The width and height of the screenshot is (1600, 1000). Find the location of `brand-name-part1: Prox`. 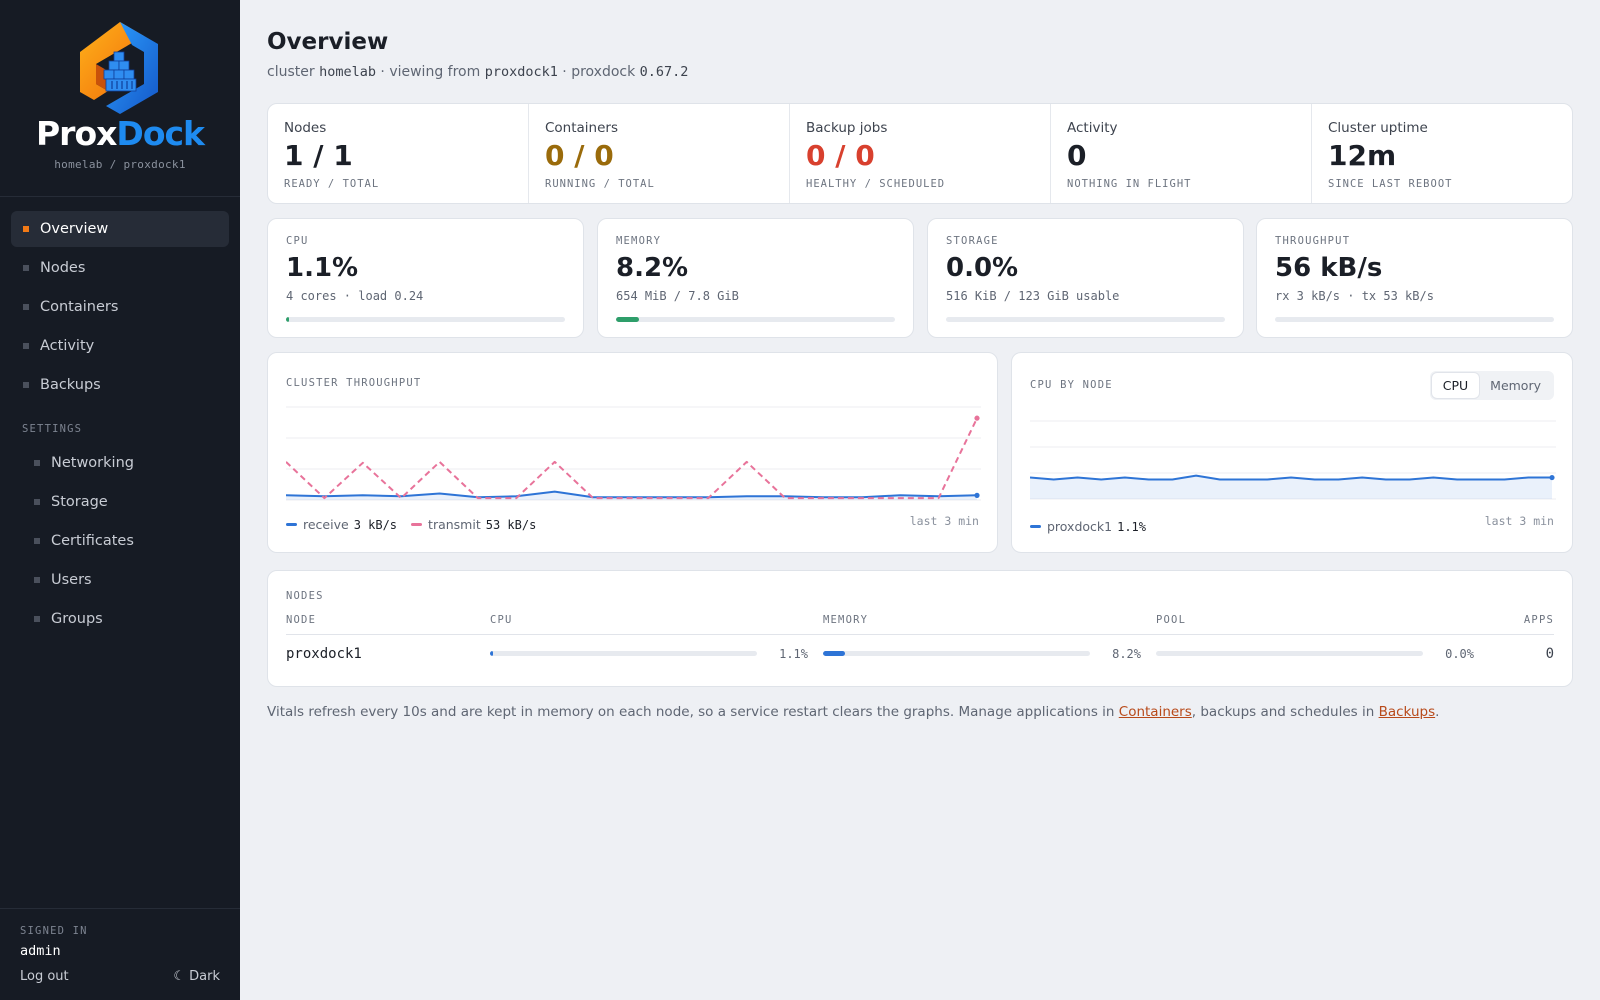

brand-name-part1: Prox is located at coordinates (76, 133).